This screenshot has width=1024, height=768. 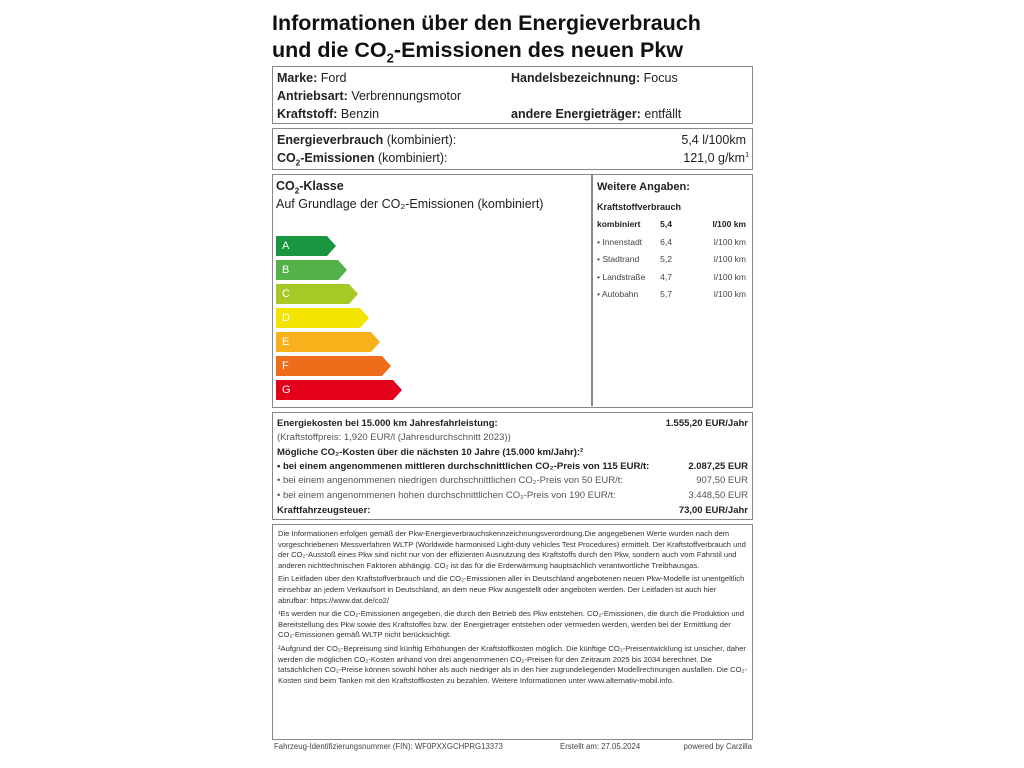 I want to click on class-arrow-c: C, so click(x=317, y=294).